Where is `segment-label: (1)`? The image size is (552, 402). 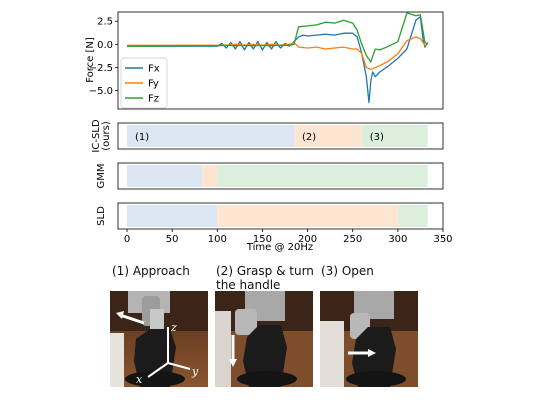 segment-label: (1) is located at coordinates (142, 137).